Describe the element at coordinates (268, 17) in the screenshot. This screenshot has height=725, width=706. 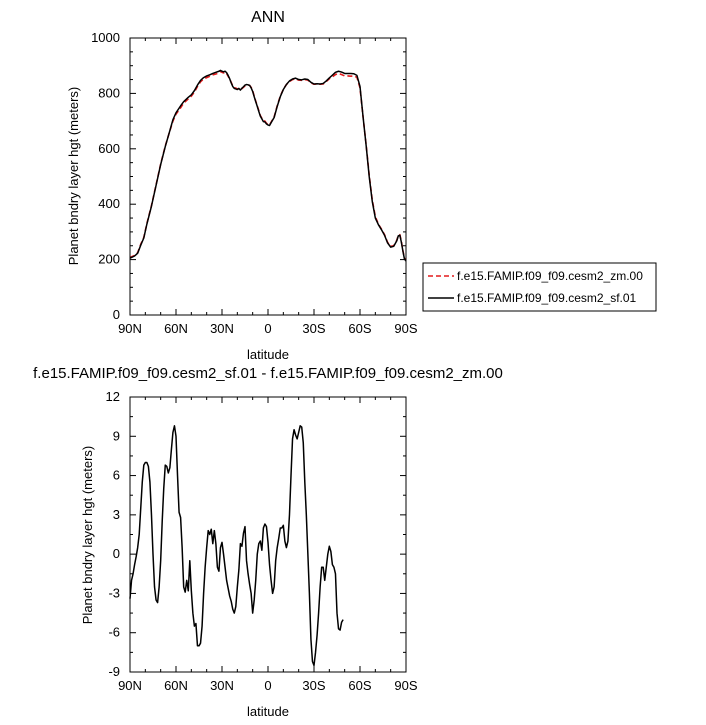
I see `chart-top-title: ANN` at that location.